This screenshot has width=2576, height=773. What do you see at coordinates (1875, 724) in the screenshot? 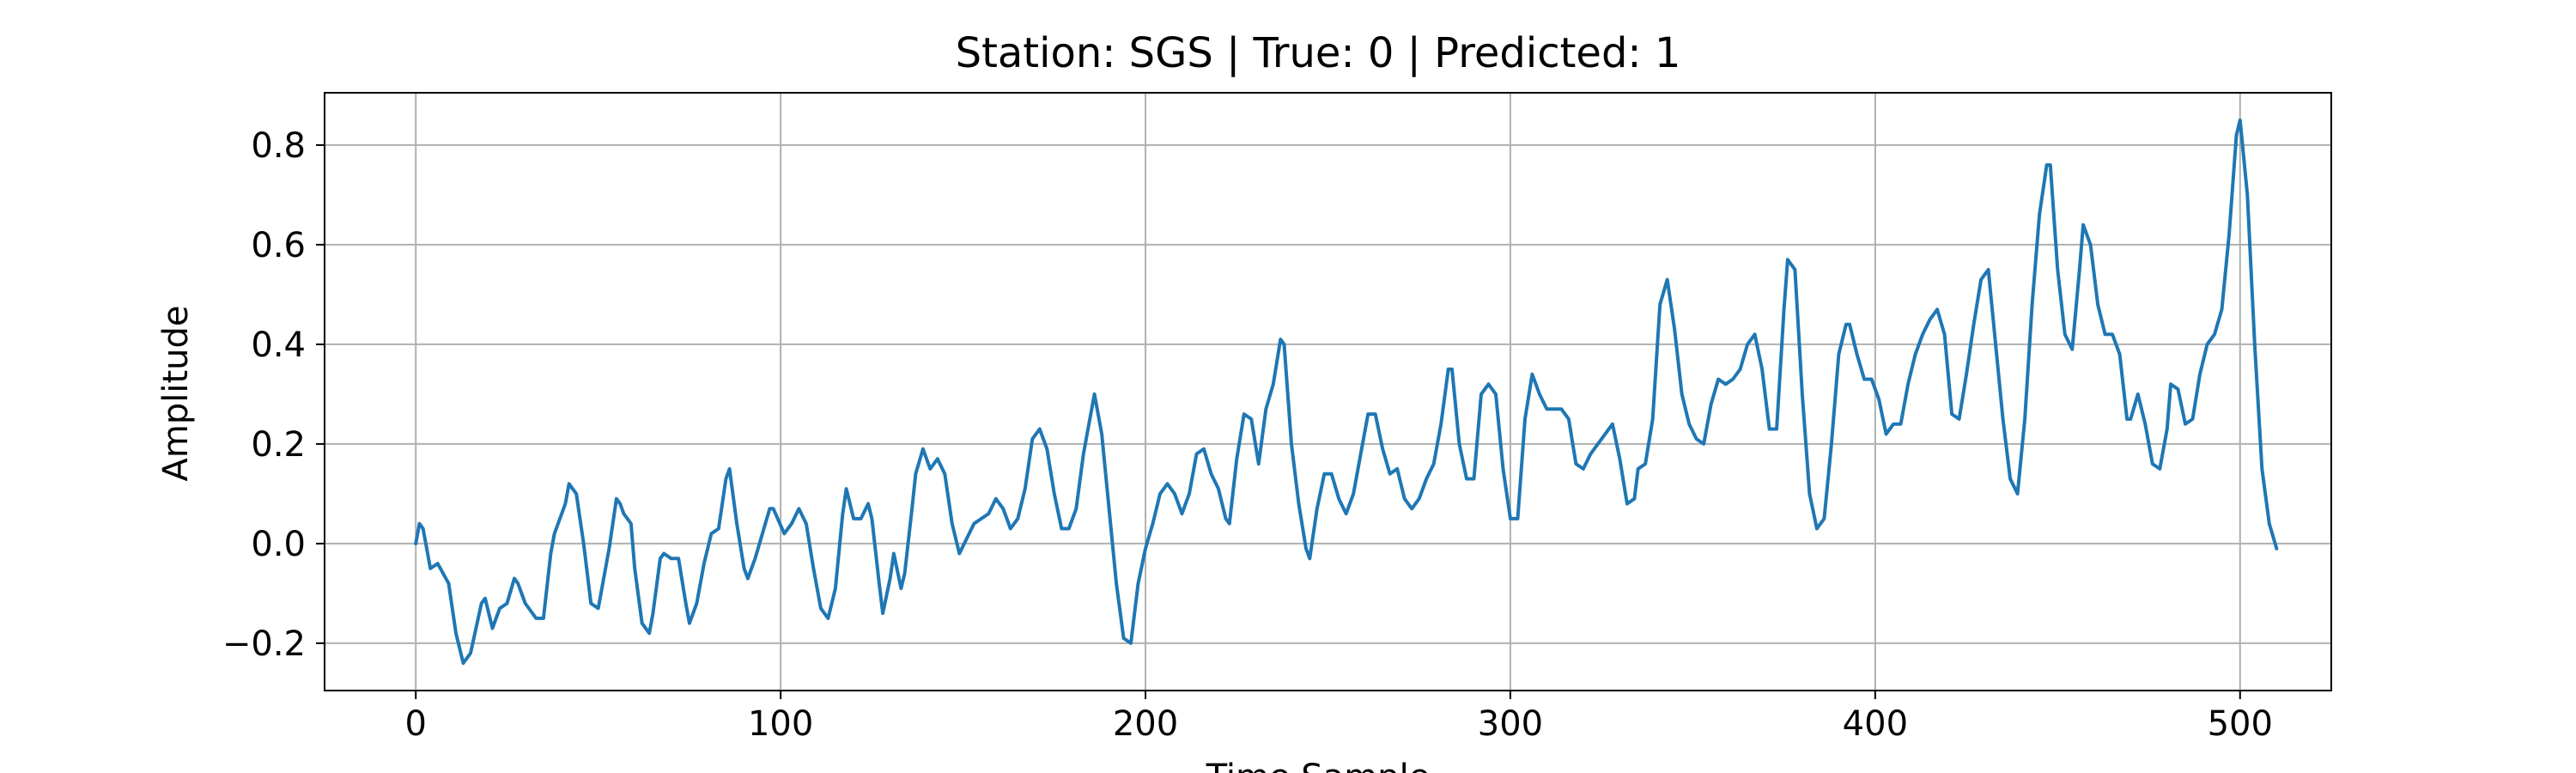
I see `x-tick-label: 400` at bounding box center [1875, 724].